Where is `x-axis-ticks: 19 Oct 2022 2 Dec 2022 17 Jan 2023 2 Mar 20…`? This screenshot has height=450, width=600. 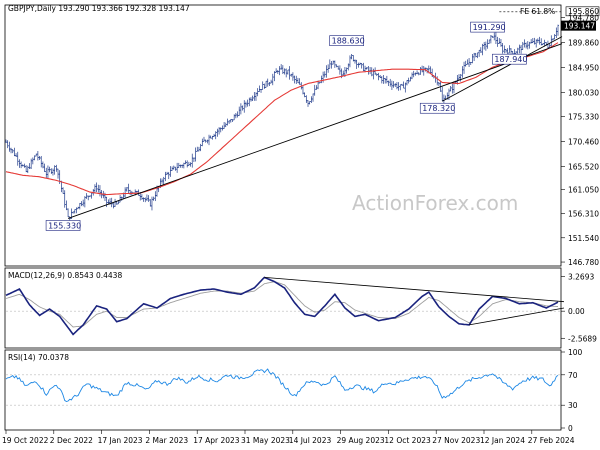 x-axis-ticks: 19 Oct 2022 2 Dec 2022 17 Jan 2023 2 Mar 20… is located at coordinates (288, 437).